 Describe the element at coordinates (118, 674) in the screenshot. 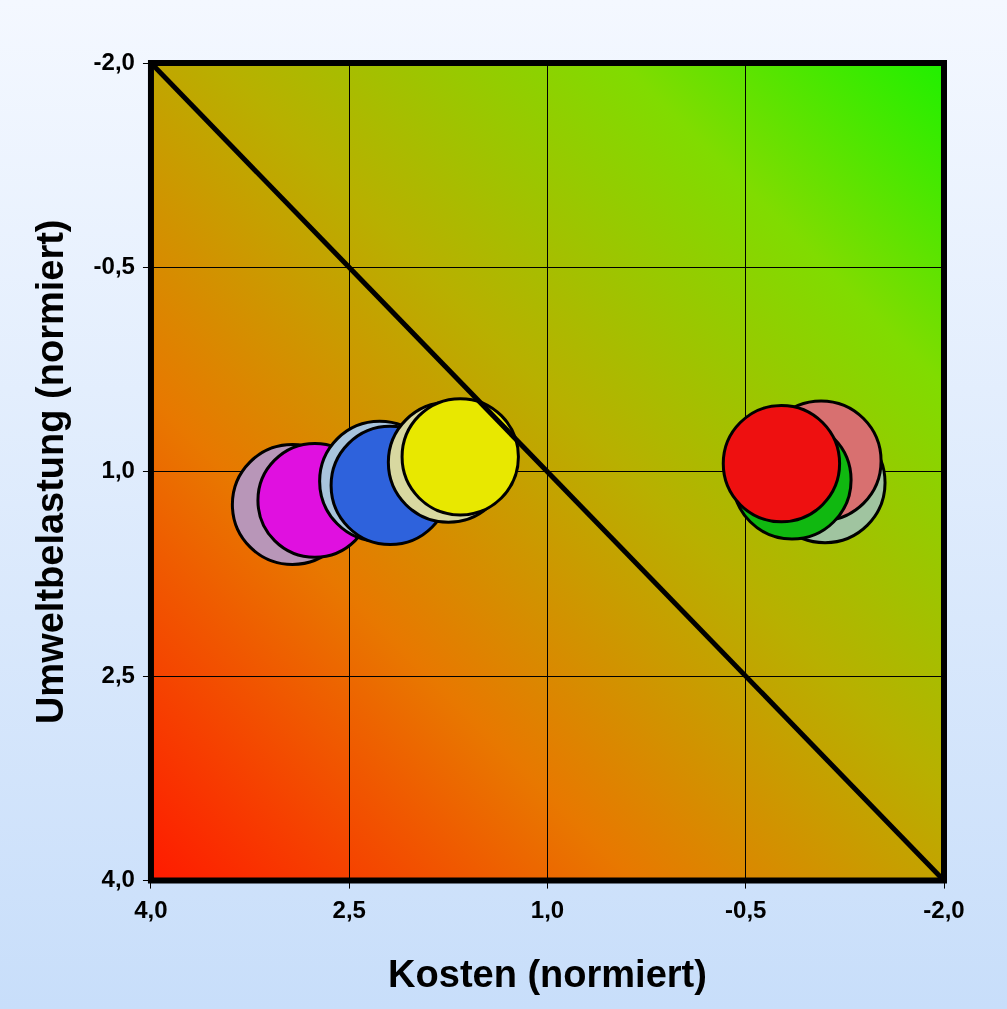

I see `y-tick-label: 2,5` at that location.